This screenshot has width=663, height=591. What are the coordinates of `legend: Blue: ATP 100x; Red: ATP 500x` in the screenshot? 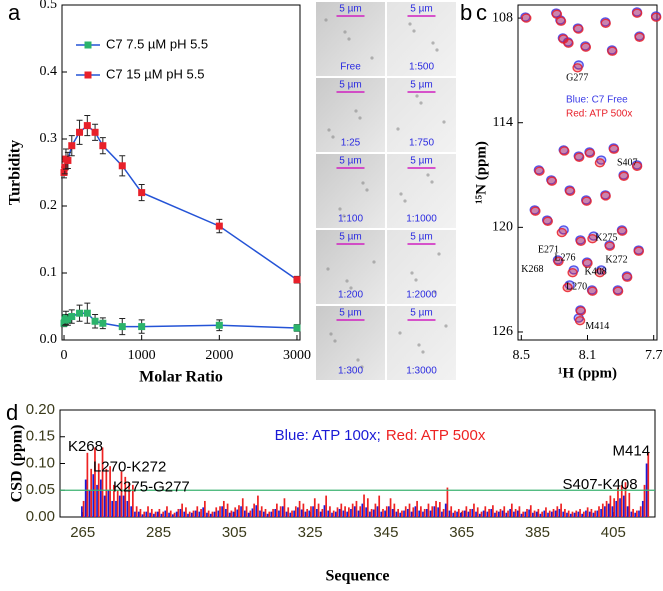 It's located at (380, 435).